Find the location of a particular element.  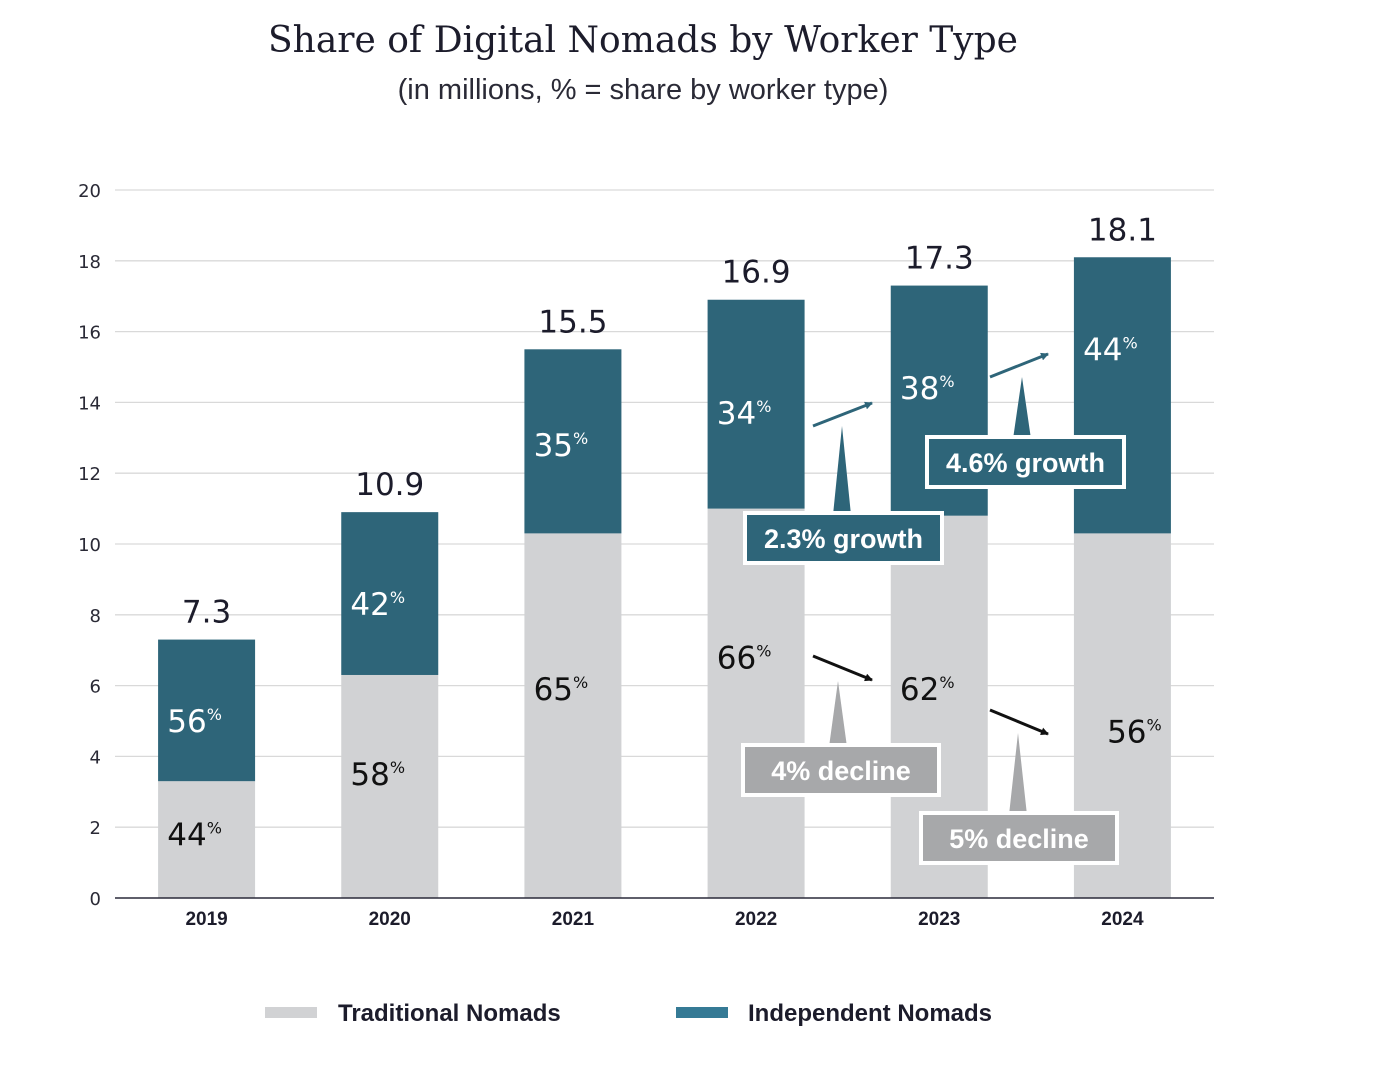

bar-traditional-2022 is located at coordinates (756, 703).